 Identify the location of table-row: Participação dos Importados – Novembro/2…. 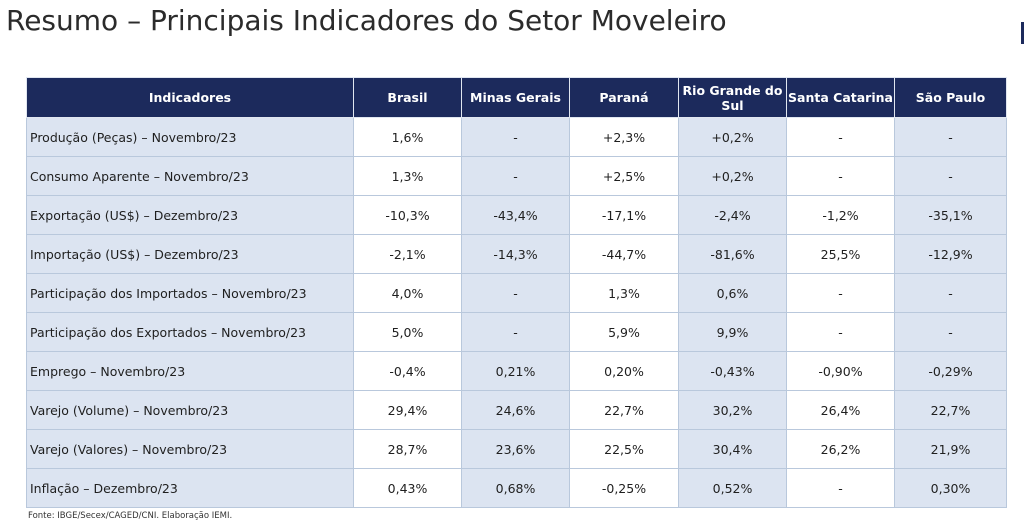
(516, 293).